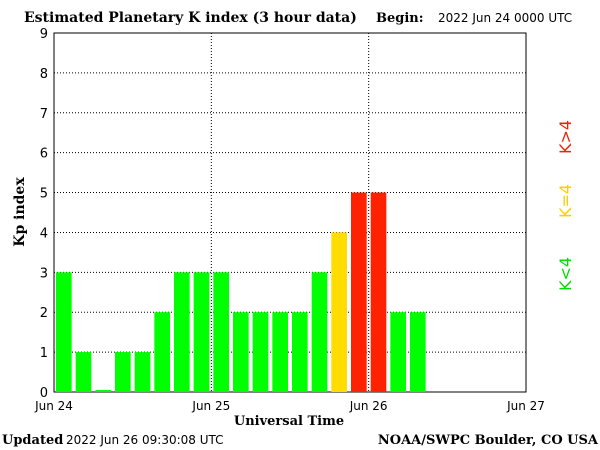 This screenshot has height=450, width=600. I want to click on y-tick-labels: 0 1 2 3 4 5 6 7 8 9, so click(44, 214).